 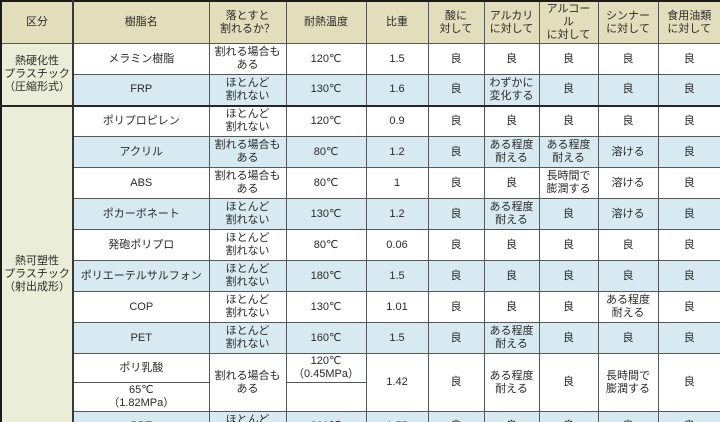 What do you see at coordinates (326, 59) in the screenshot?
I see `heat-temp-cell: 120℃` at bounding box center [326, 59].